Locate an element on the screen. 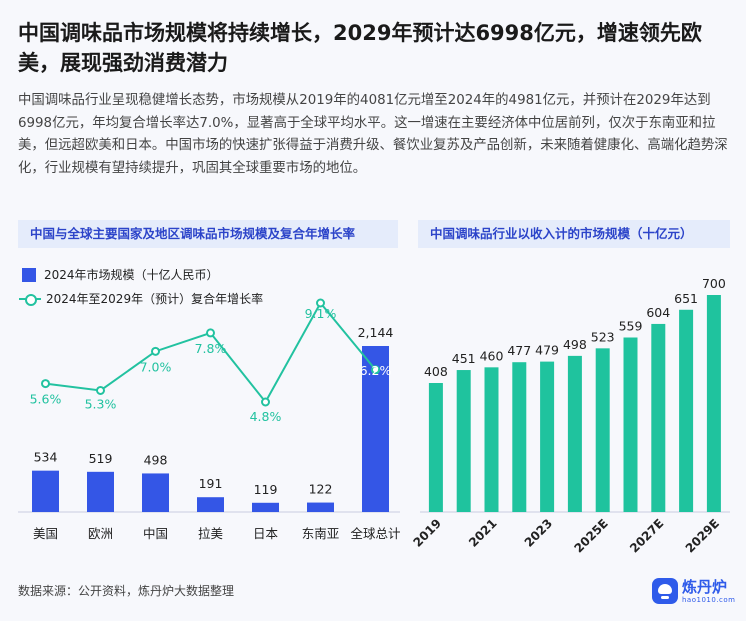  category-tick-label: 日本 is located at coordinates (266, 533).